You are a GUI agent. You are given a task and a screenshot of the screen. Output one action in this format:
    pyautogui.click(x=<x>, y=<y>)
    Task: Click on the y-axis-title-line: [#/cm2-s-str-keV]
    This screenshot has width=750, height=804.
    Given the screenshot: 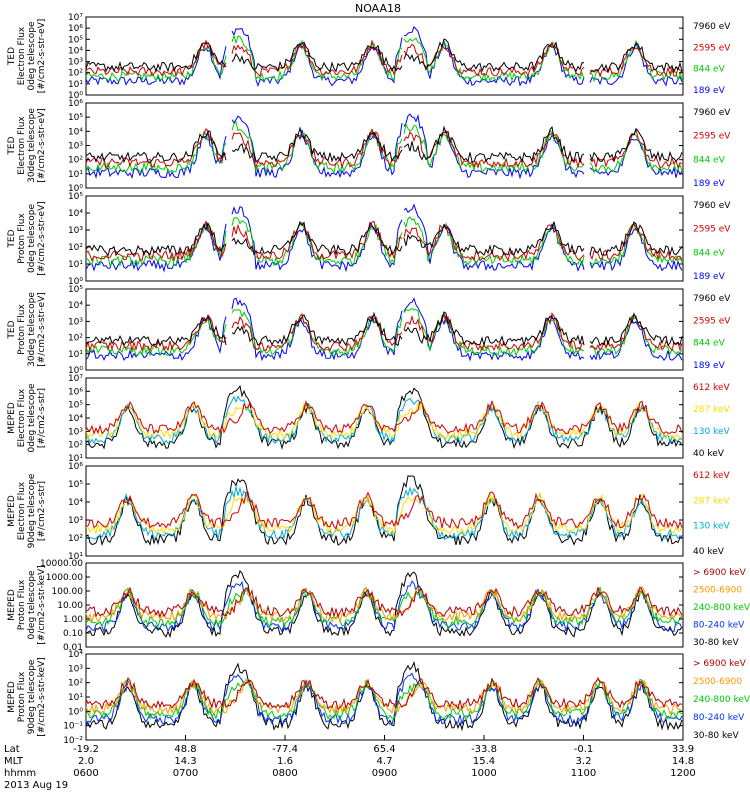 What is the action you would take?
    pyautogui.click(x=42, y=696)
    